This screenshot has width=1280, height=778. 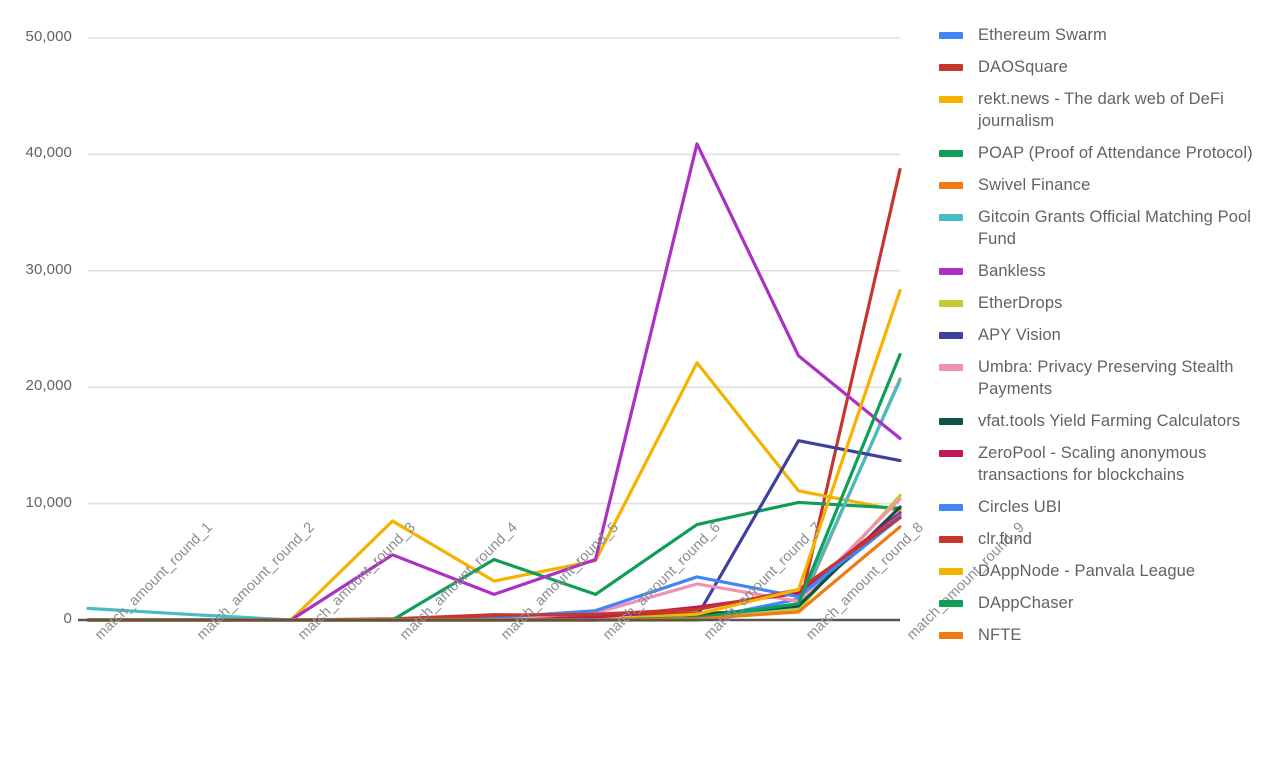 I want to click on legend-item: DAppNode - Panvala League, so click(x=1109, y=571).